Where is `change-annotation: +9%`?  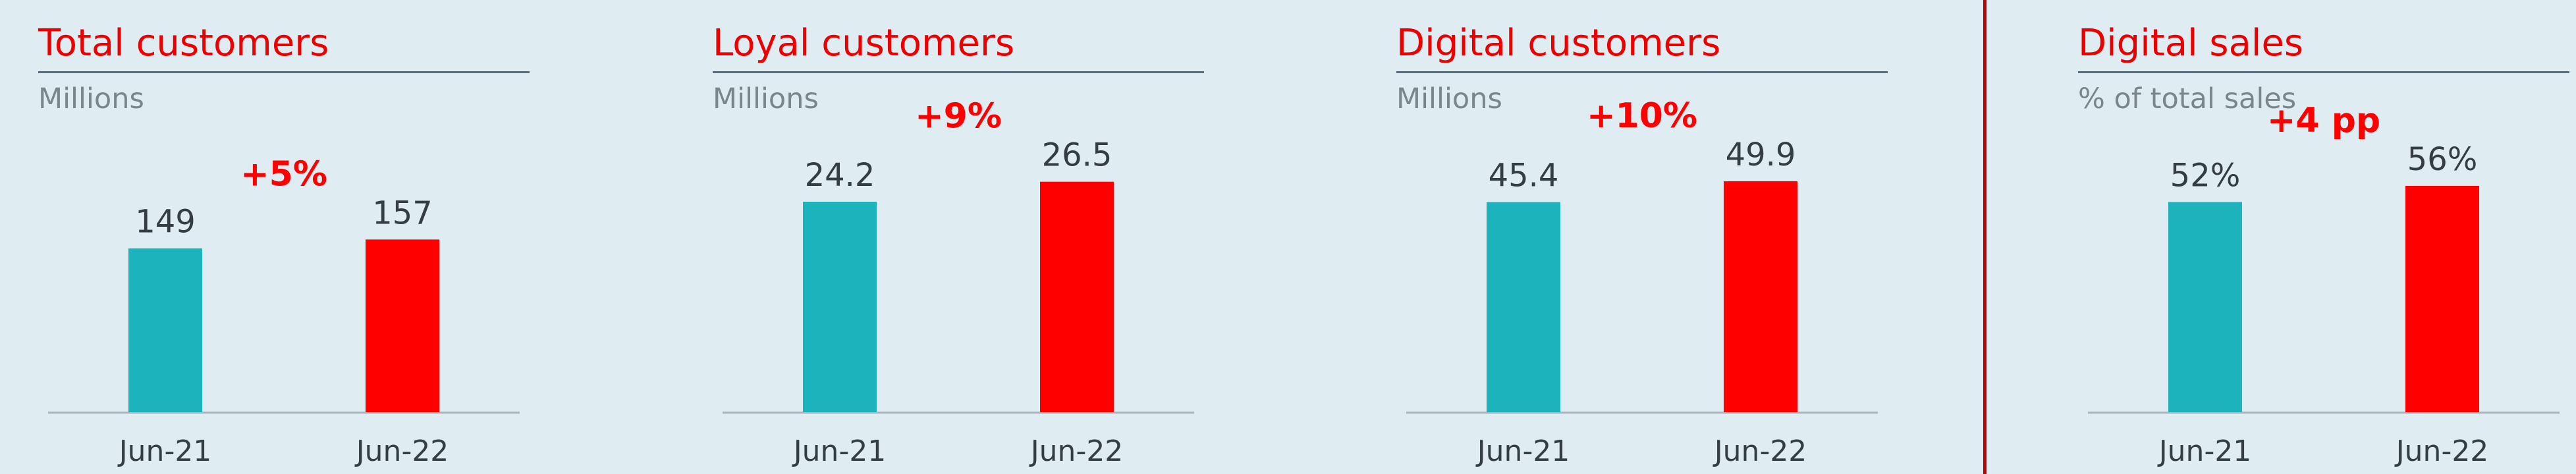
change-annotation: +9% is located at coordinates (958, 116).